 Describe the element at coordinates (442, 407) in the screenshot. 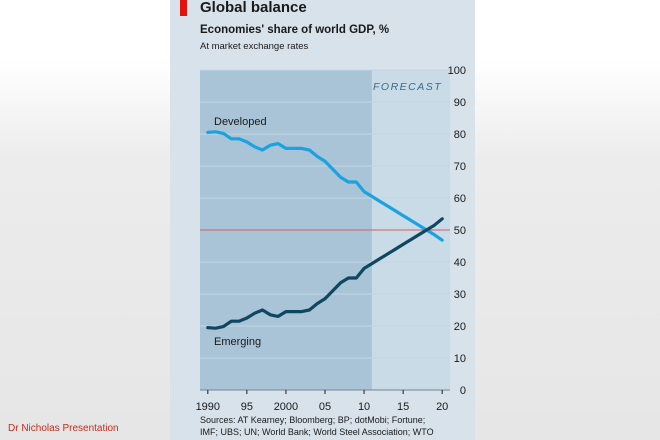

I see `x-tick-label: 20` at that location.